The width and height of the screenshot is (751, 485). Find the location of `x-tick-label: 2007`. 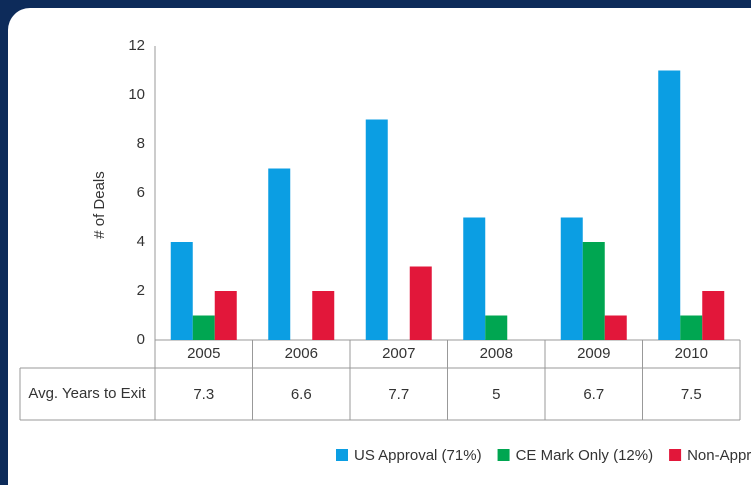

x-tick-label: 2007 is located at coordinates (398, 353).